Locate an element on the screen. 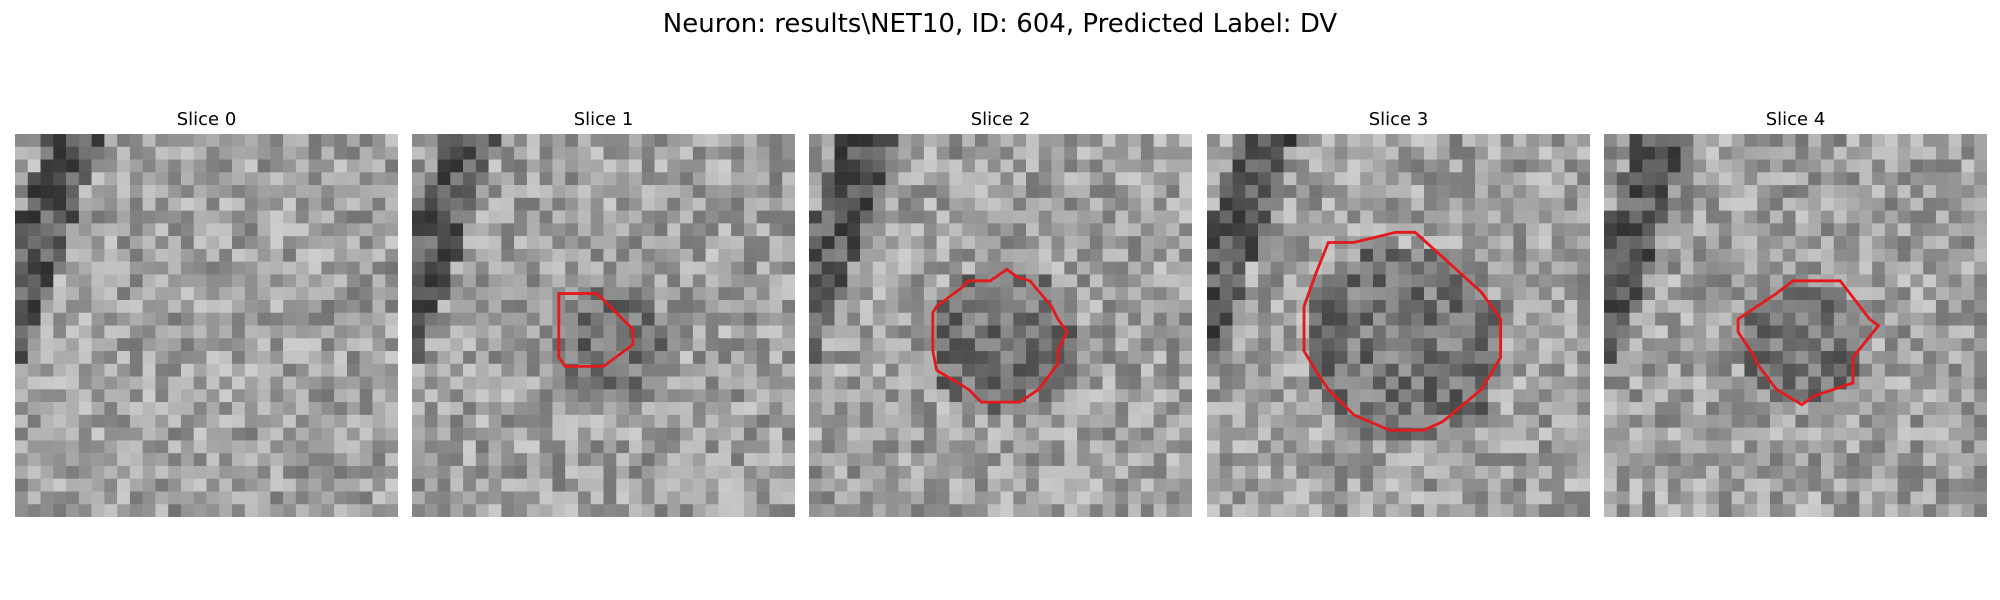  slice-4-title: Slice 4 is located at coordinates (1795, 119).